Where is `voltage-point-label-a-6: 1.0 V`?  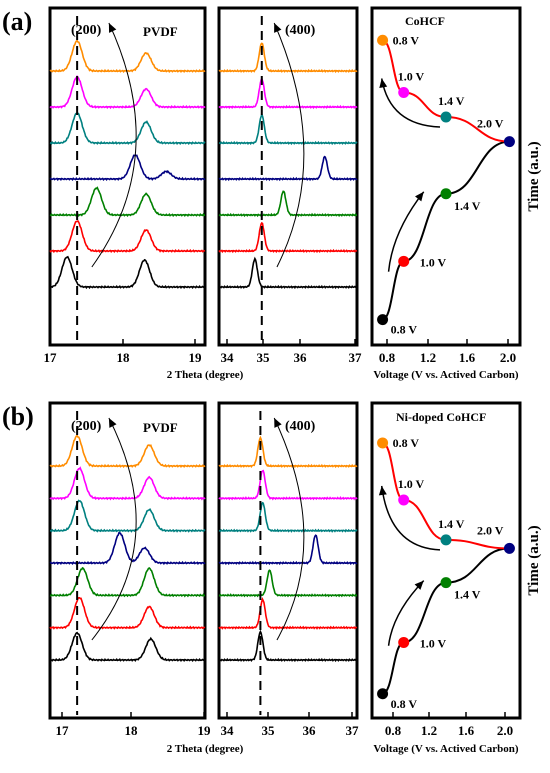 voltage-point-label-a-6: 1.0 V is located at coordinates (411, 76).